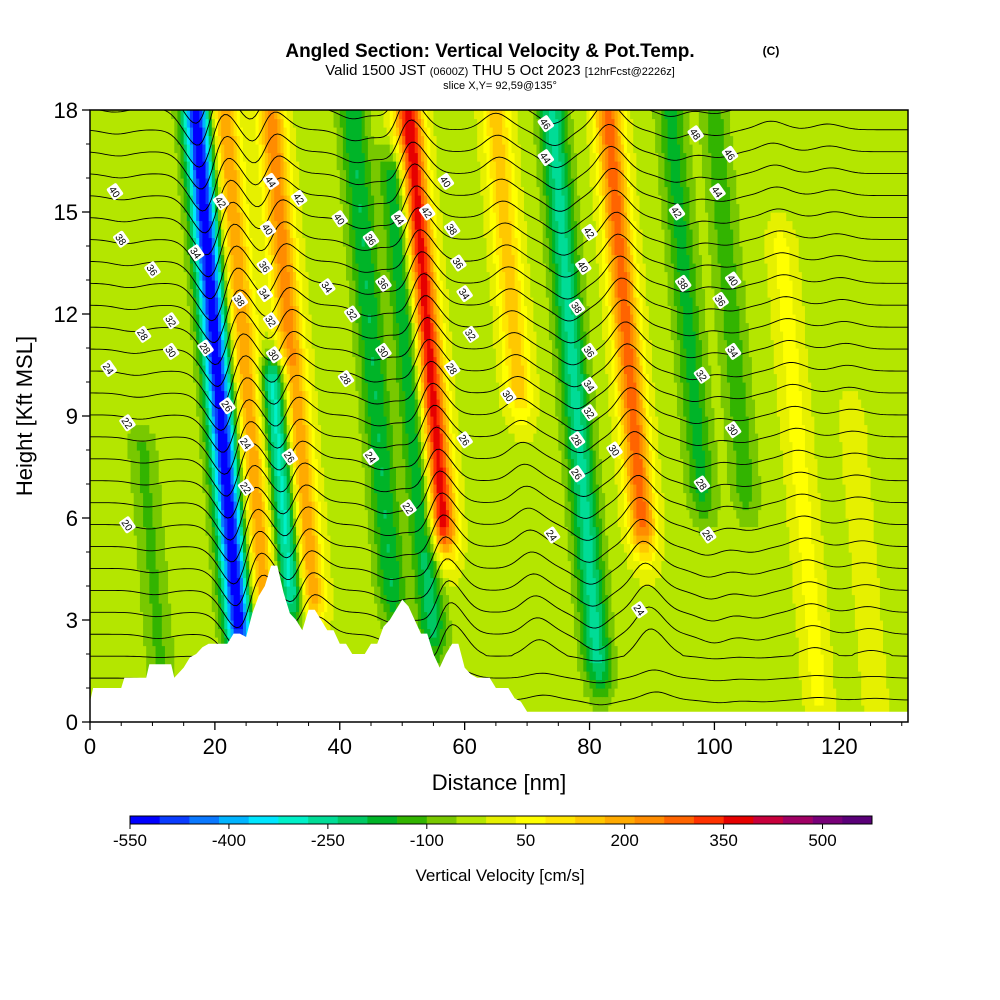 This screenshot has height=1000, width=1000. What do you see at coordinates (771, 51) in the screenshot?
I see `title-copyright-mark: (C)` at bounding box center [771, 51].